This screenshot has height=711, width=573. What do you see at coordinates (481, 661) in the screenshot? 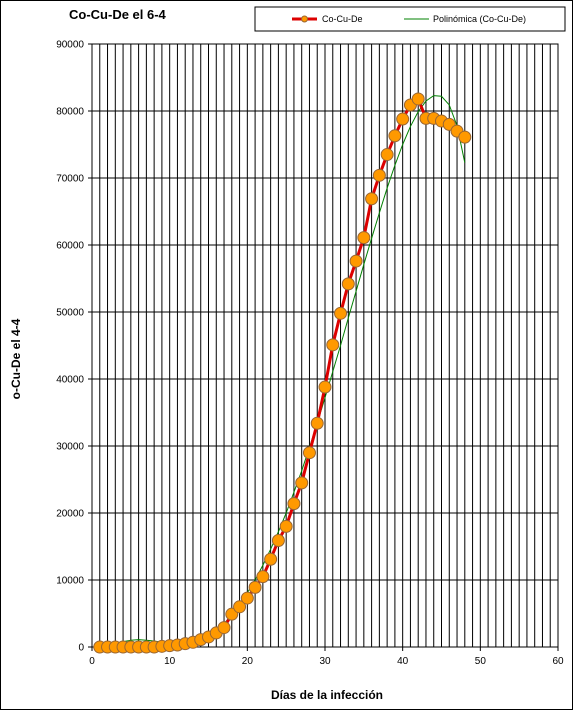
I see `x-tick-label: 50` at bounding box center [481, 661].